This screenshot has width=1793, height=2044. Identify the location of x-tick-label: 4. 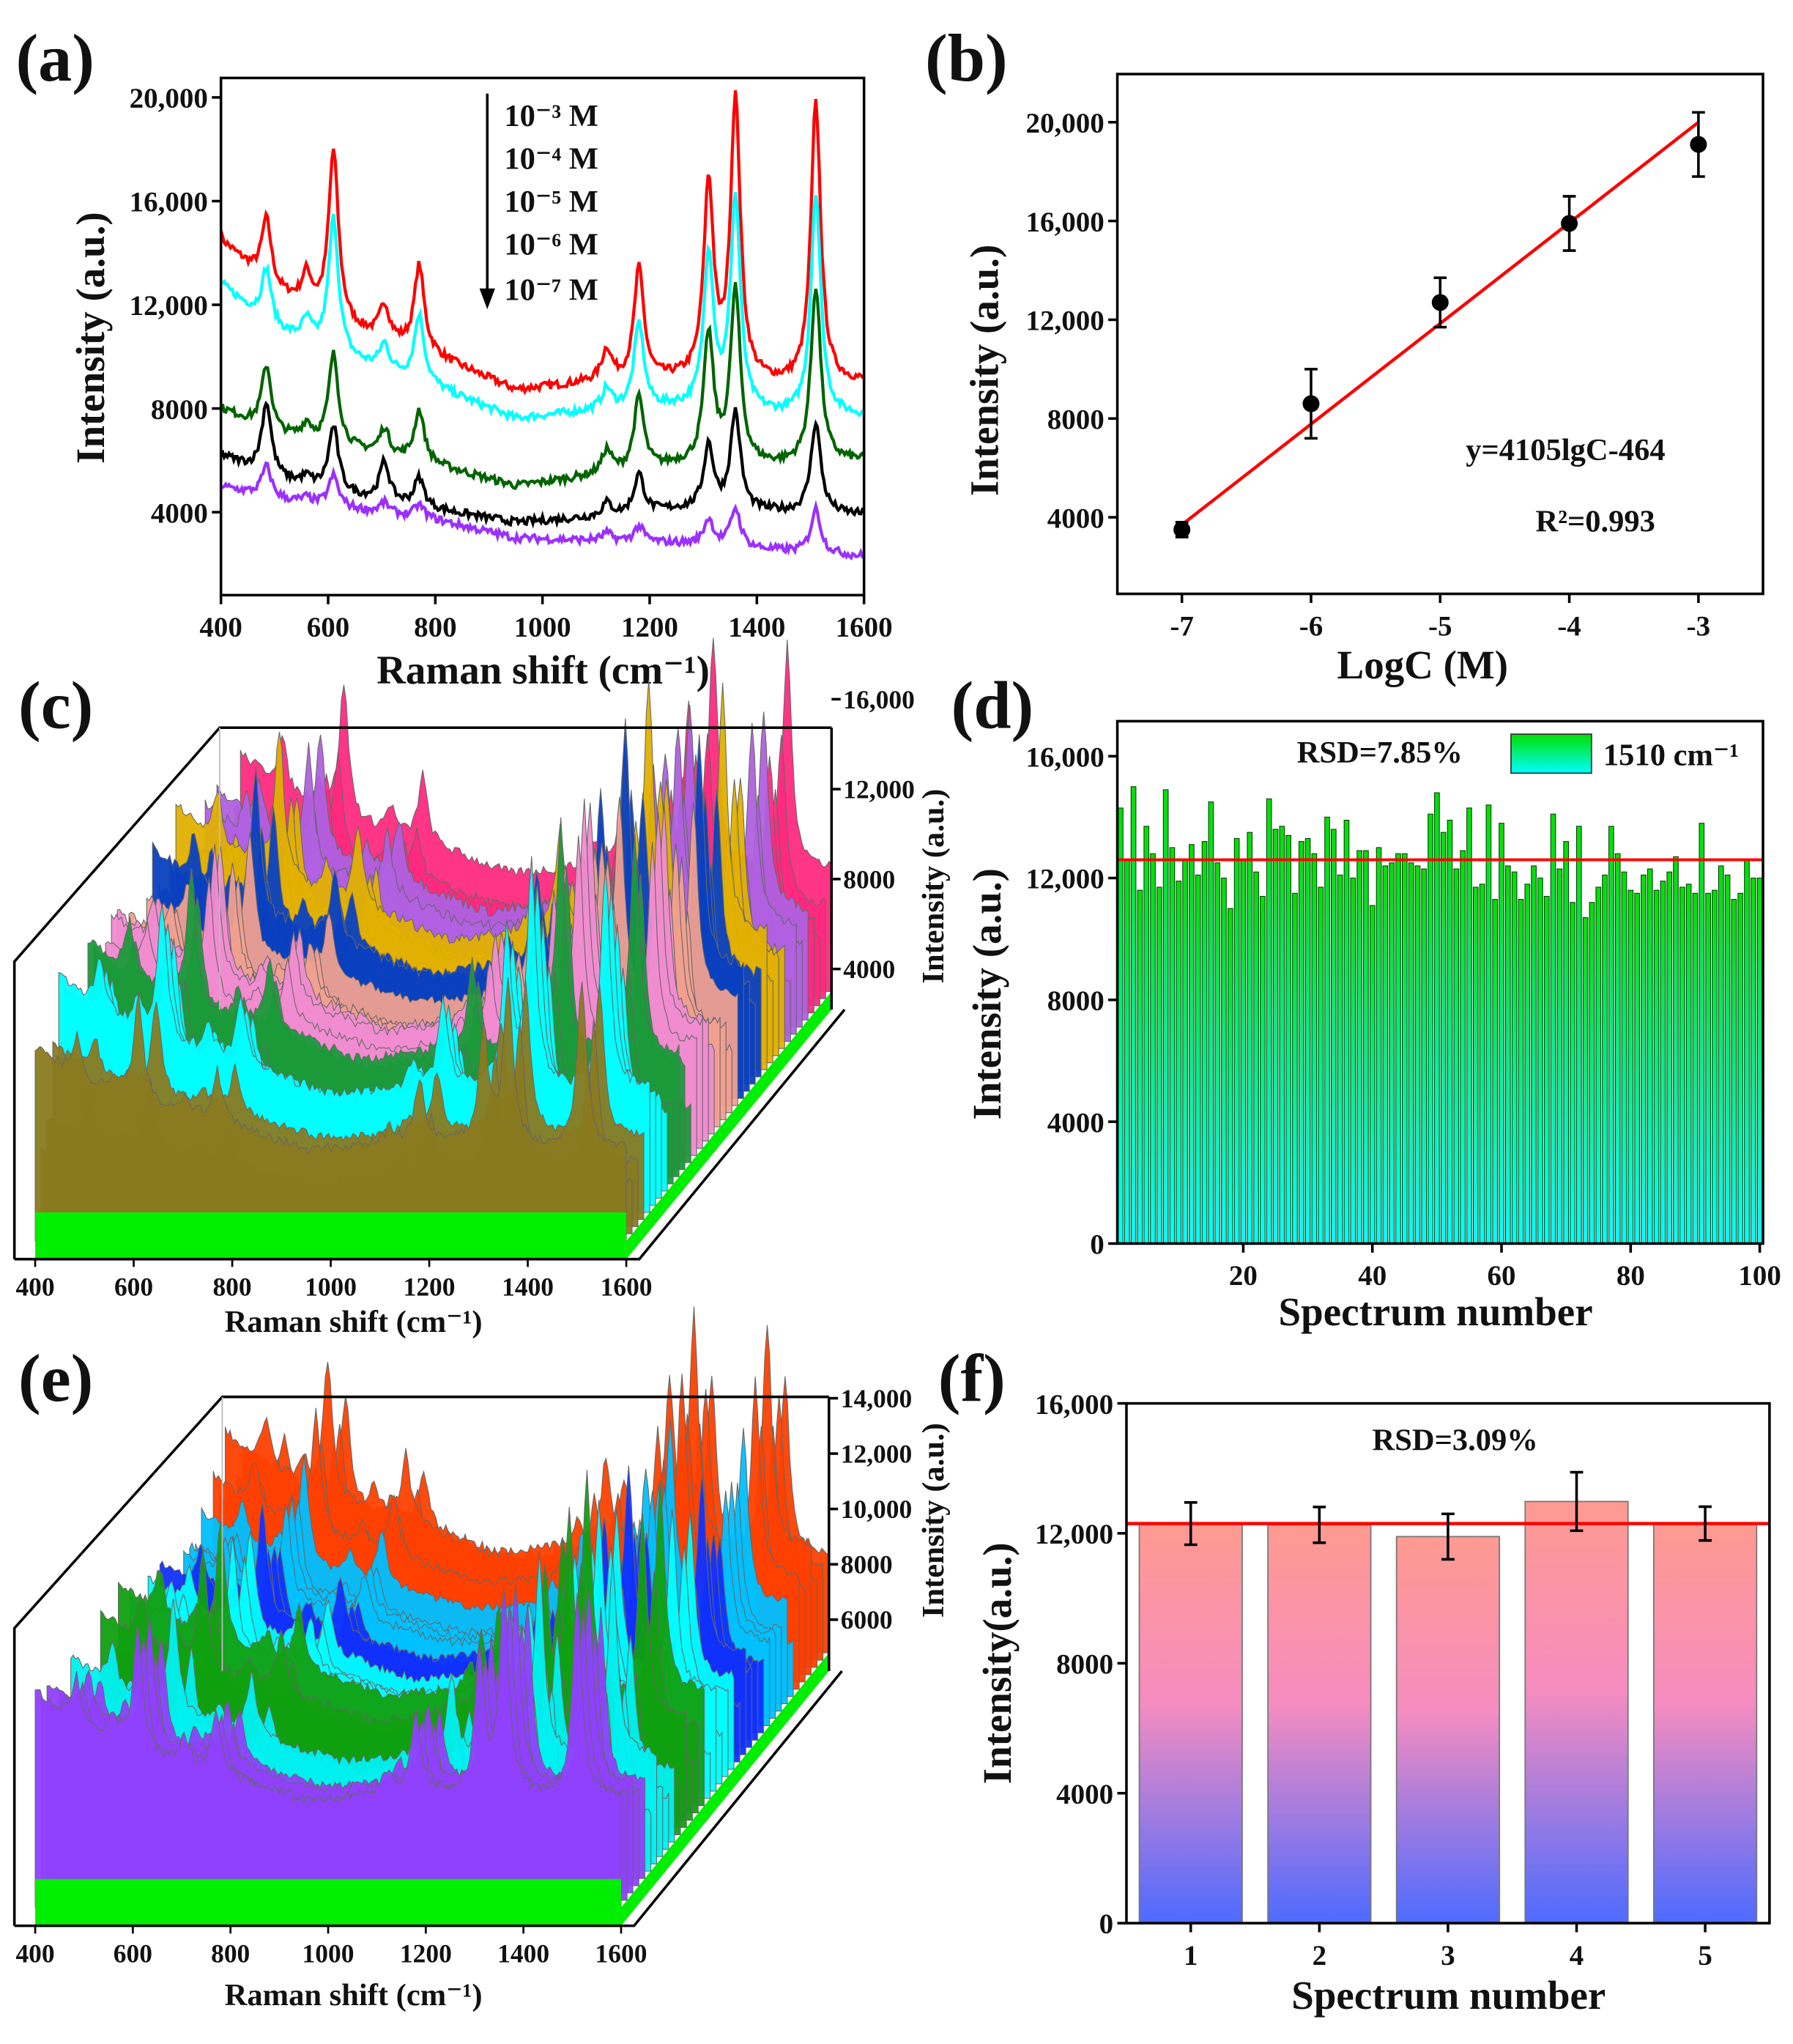
(1577, 1956).